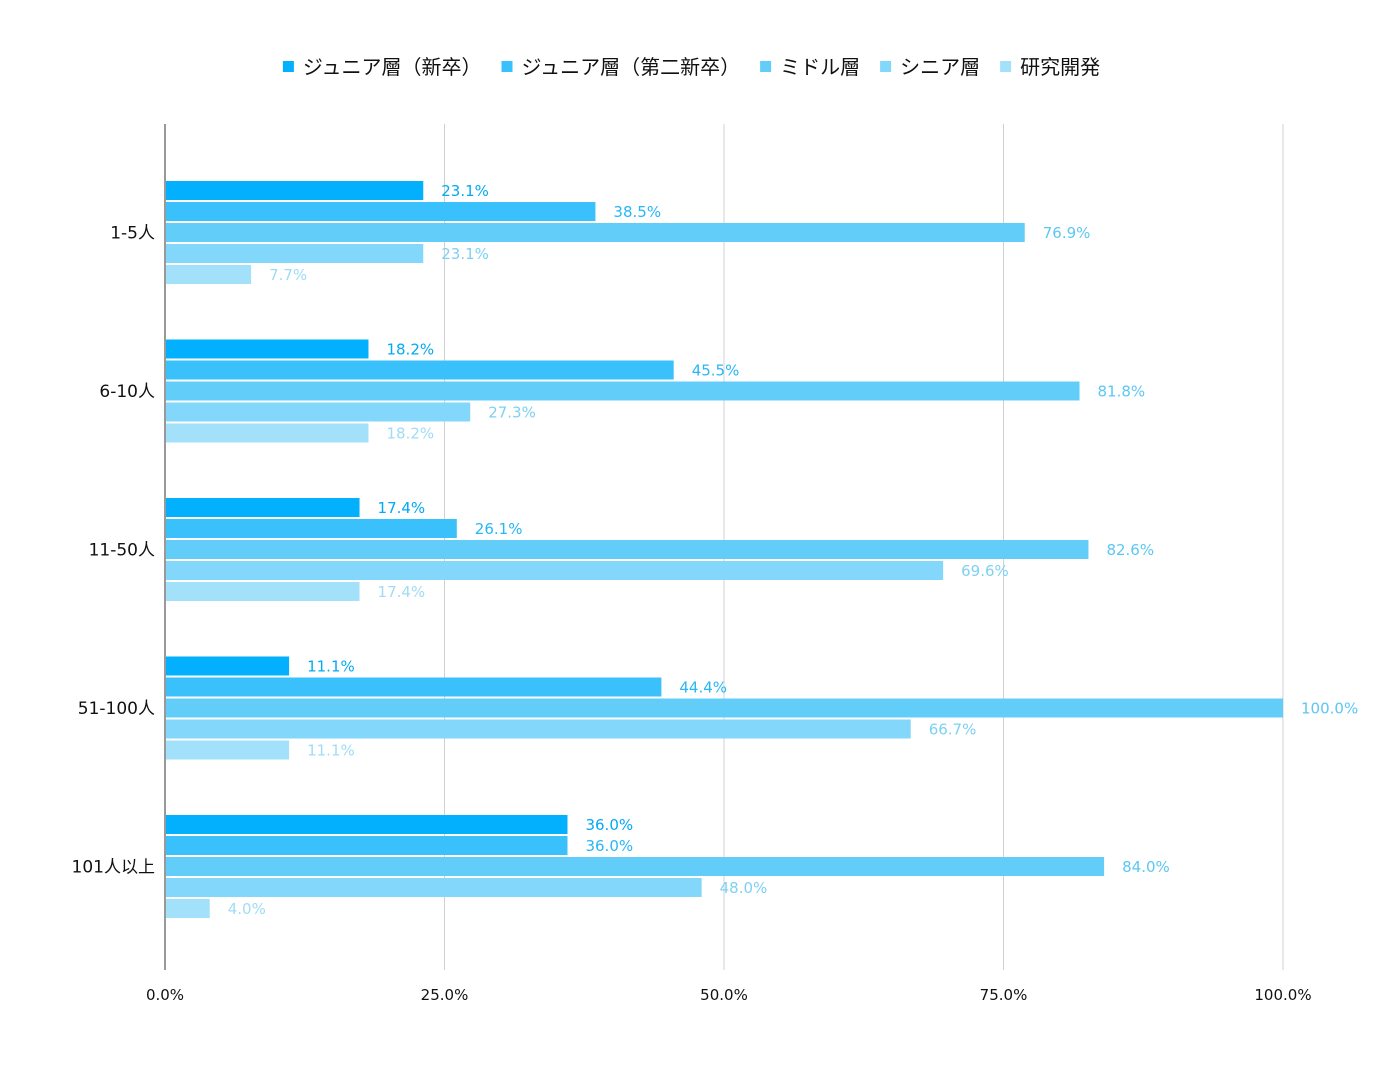 The image size is (1383, 1071). What do you see at coordinates (247, 909) in the screenshot?
I see `data-label: 4.0%` at bounding box center [247, 909].